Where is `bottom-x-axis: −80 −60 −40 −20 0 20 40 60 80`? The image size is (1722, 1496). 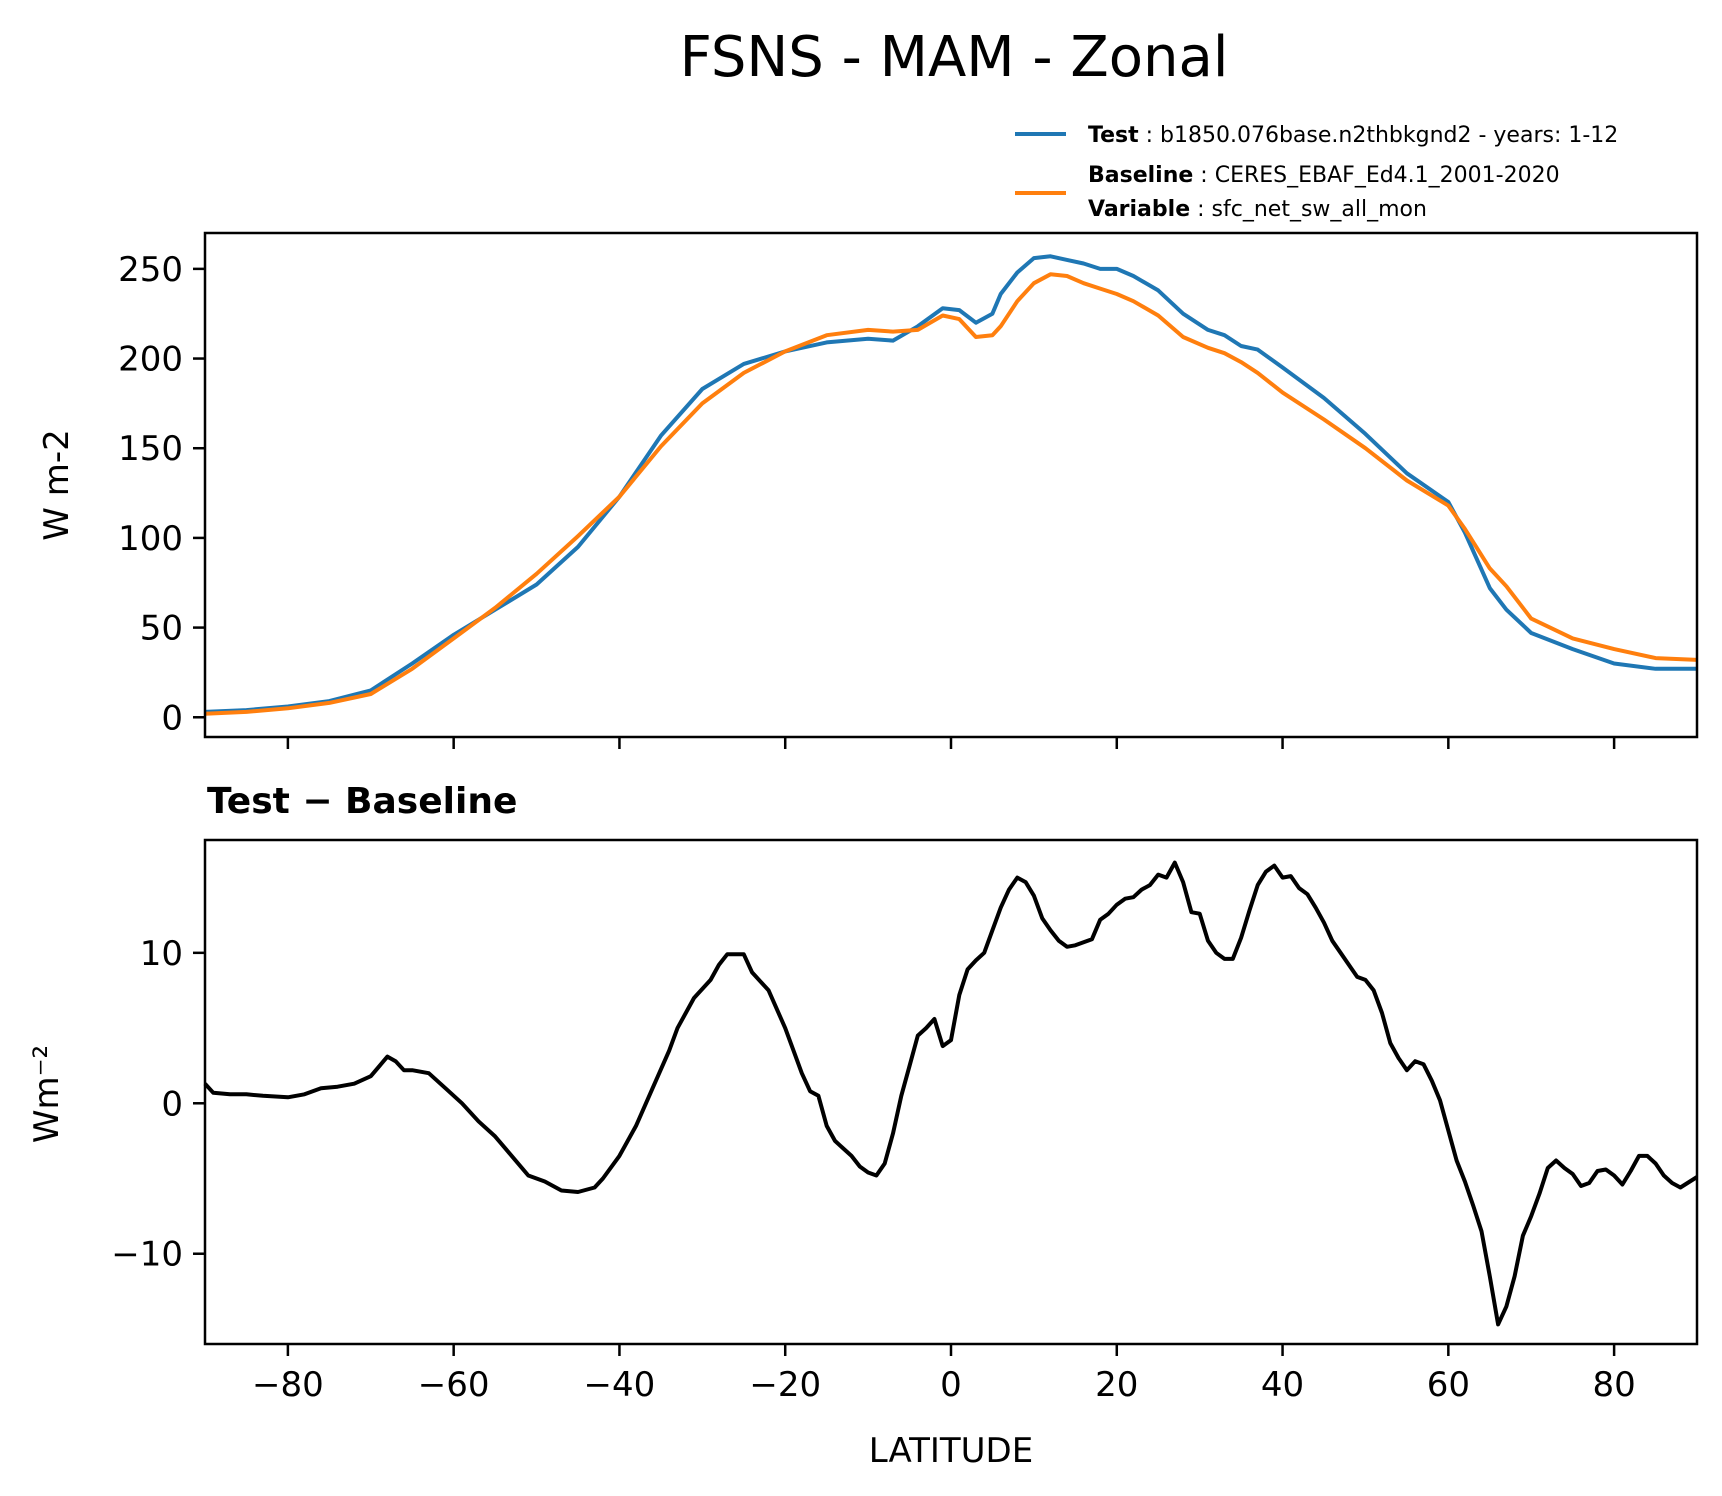 bottom-x-axis: −80 −60 −40 −20 0 20 40 60 80 is located at coordinates (944, 1374).